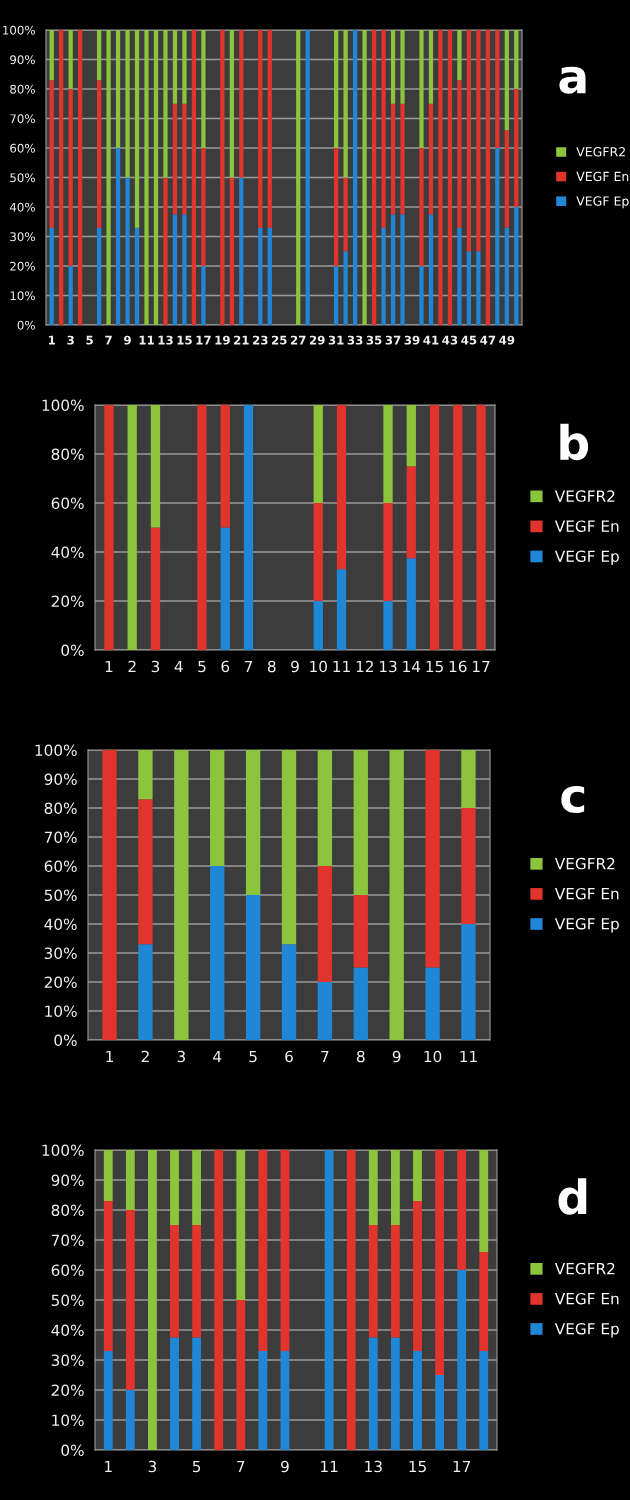 The width and height of the screenshot is (630, 1500). I want to click on text: c, so click(573, 799).